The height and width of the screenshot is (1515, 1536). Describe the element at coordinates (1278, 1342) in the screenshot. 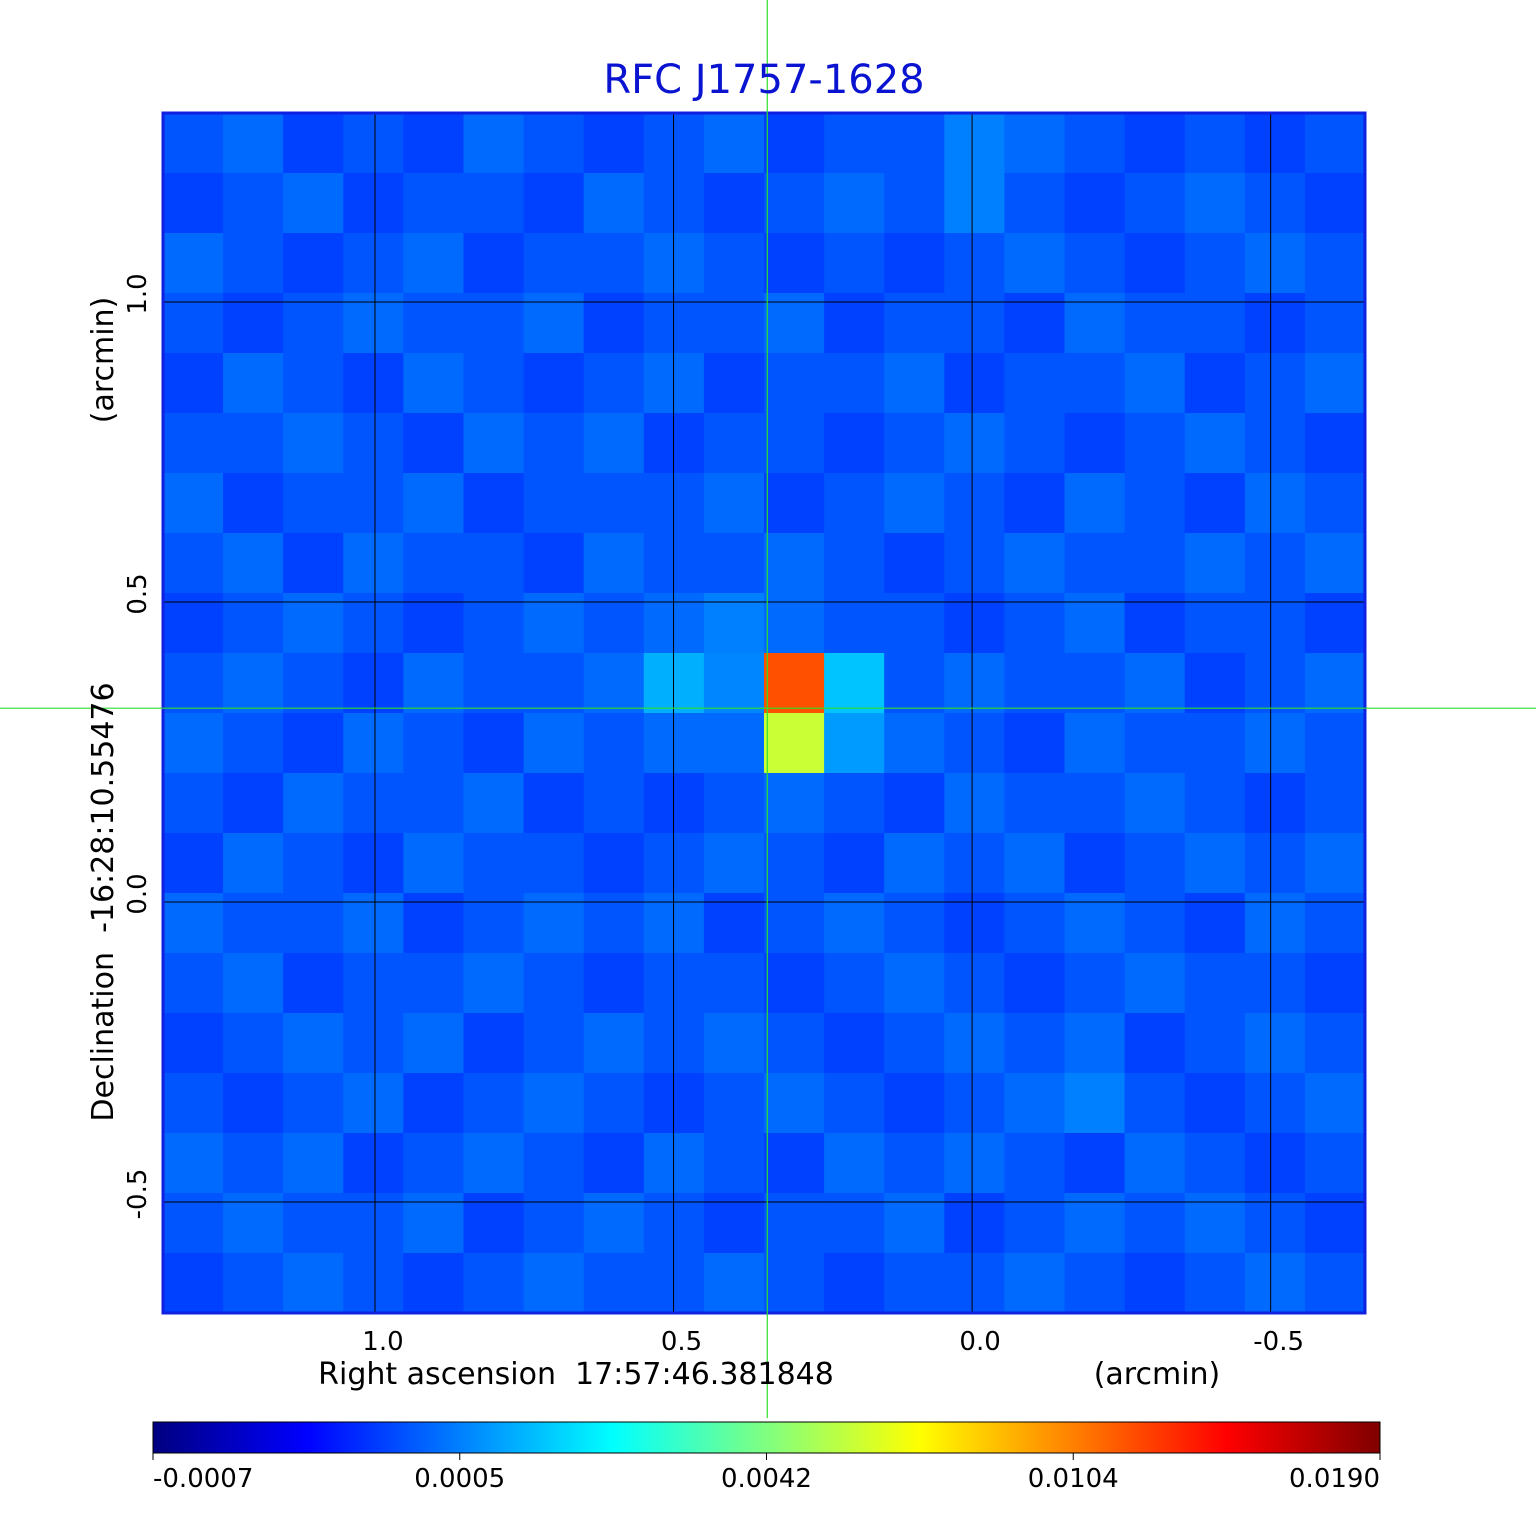

I see `x-tick-label: -0.5` at that location.